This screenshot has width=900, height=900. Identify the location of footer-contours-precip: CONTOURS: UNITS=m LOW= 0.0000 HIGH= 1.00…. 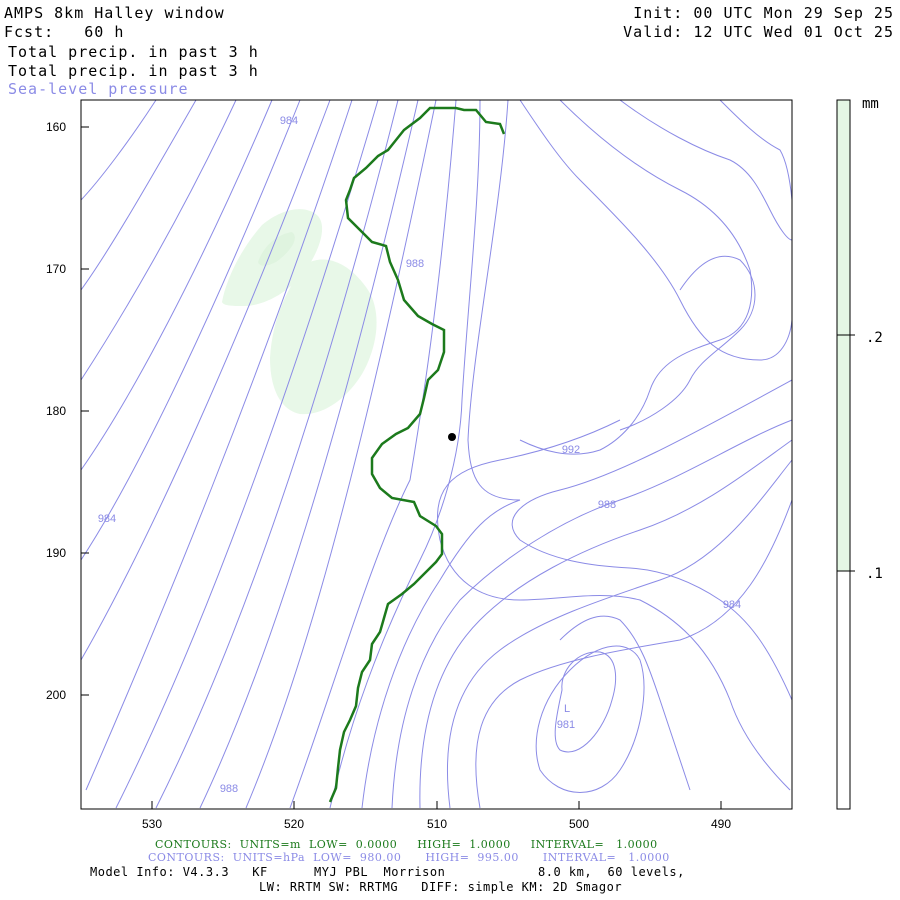
(406, 844).